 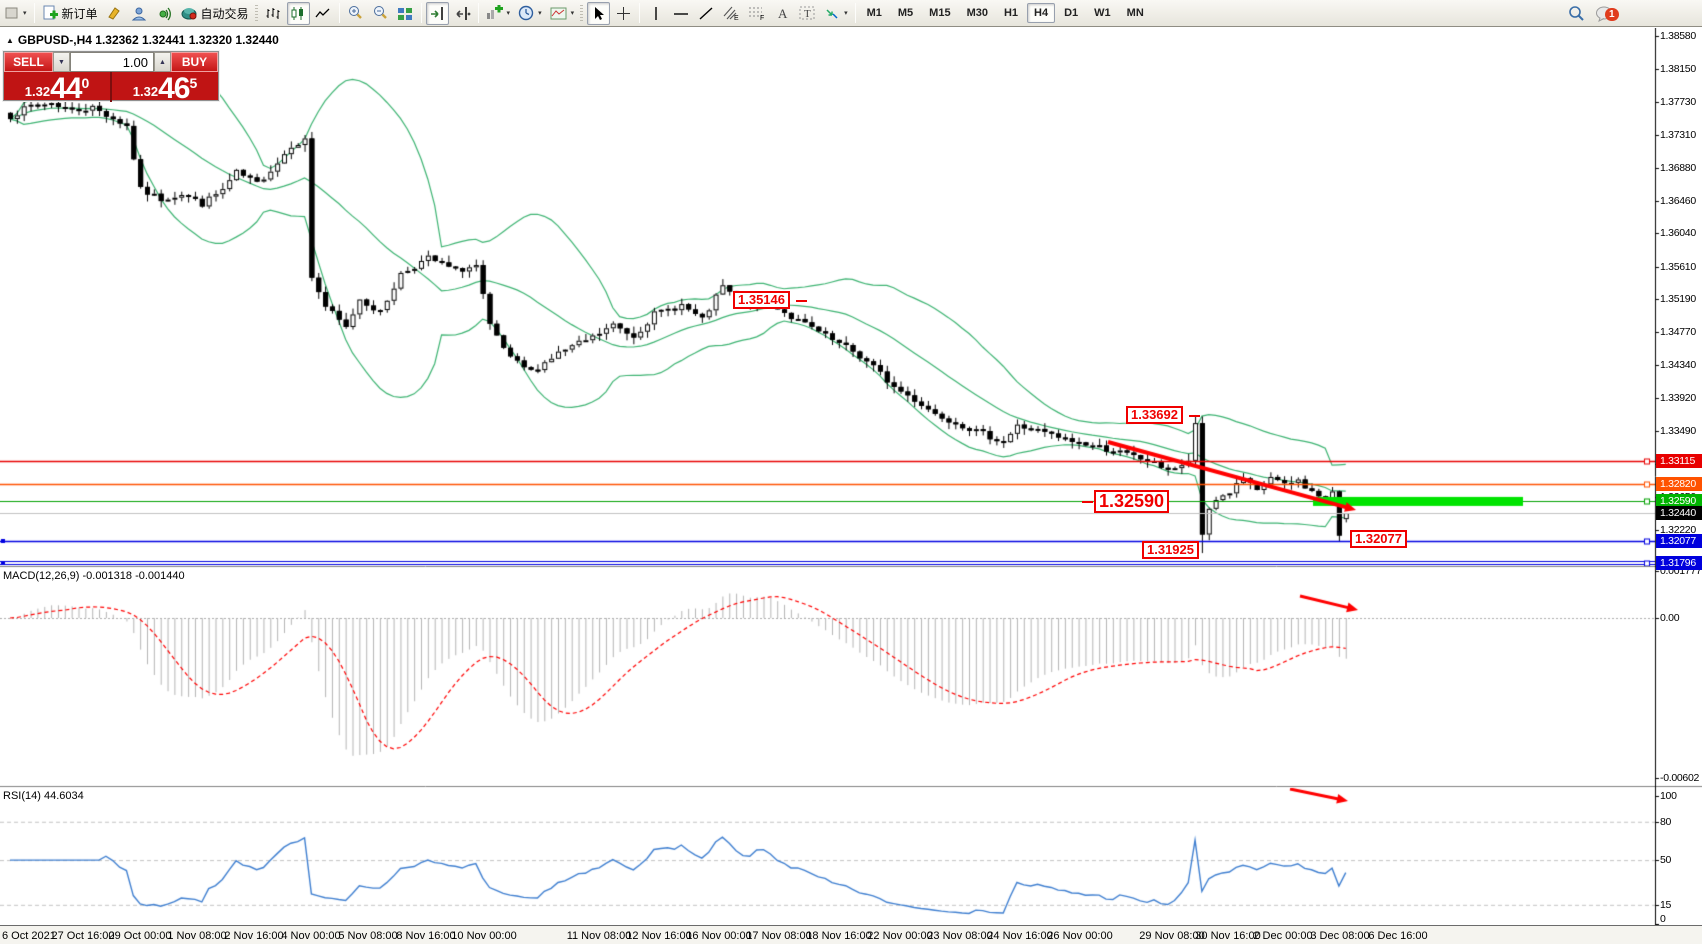 What do you see at coordinates (61, 62) in the screenshot?
I see `volume-decrease-button: ▼` at bounding box center [61, 62].